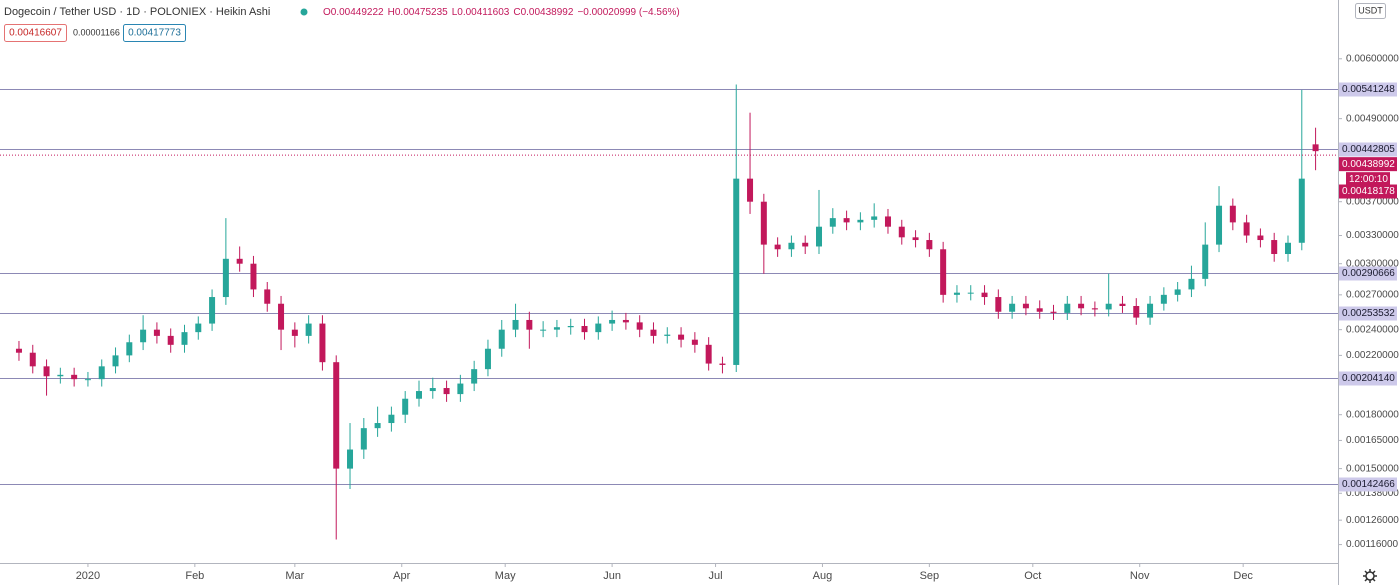 The image size is (1400, 585). What do you see at coordinates (930, 576) in the screenshot?
I see `x-tick-label: Sep` at bounding box center [930, 576].